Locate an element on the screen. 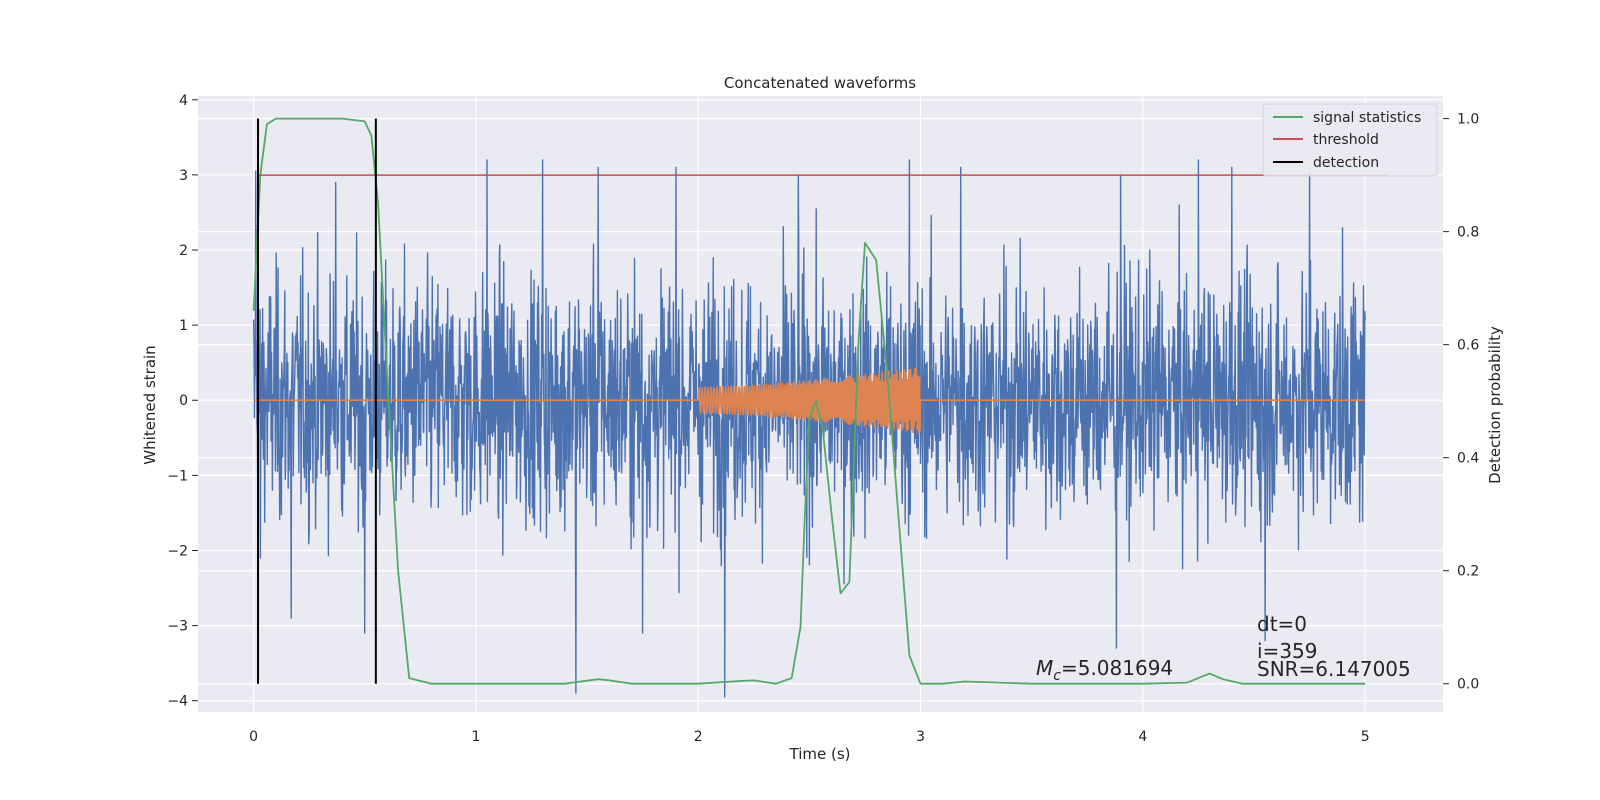  y-tick-label: −4 is located at coordinates (177, 702).